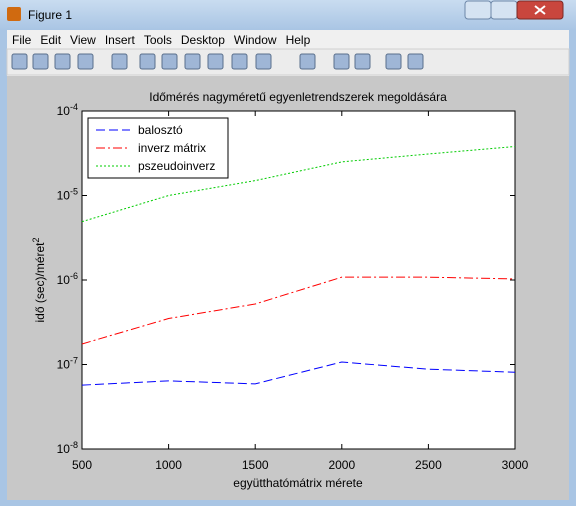  I want to click on app-icon, so click(14, 14).